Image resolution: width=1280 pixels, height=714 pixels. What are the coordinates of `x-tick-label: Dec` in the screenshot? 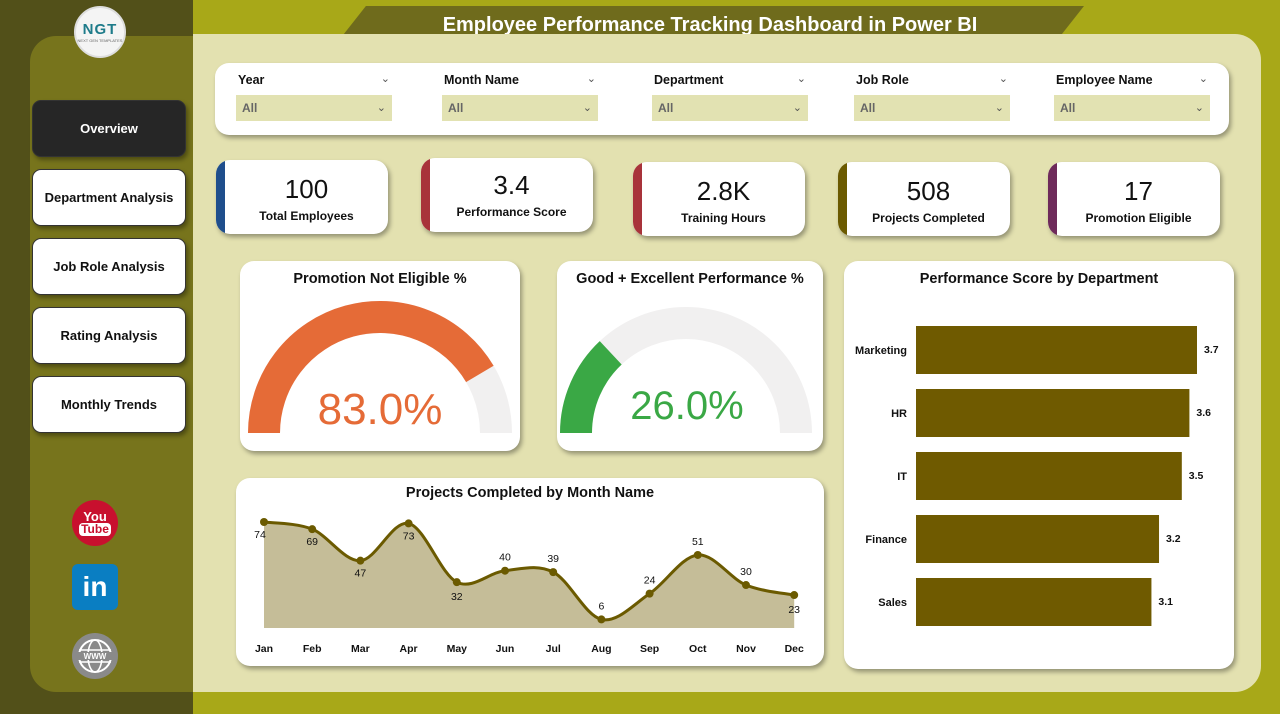 It's located at (794, 649).